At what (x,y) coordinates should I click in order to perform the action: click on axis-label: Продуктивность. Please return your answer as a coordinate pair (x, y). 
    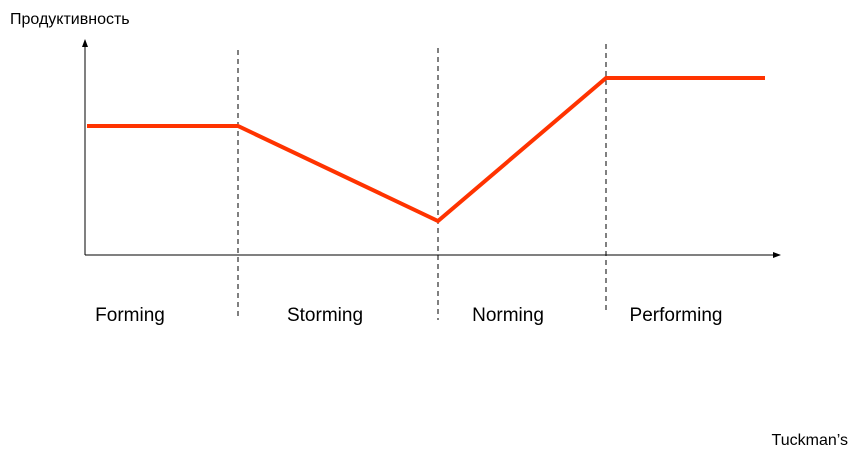
    Looking at the image, I should click on (70, 19).